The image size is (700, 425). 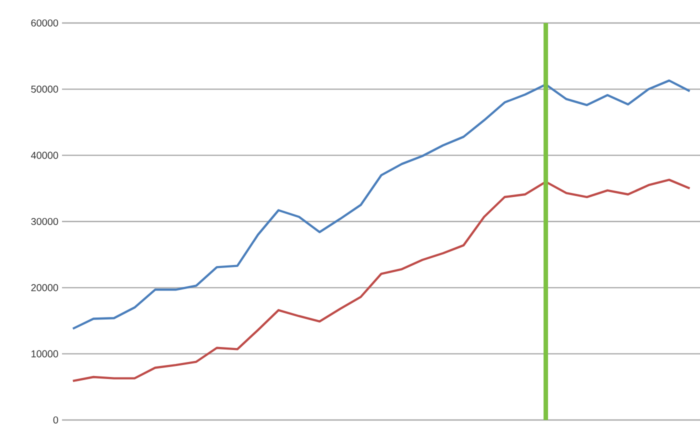 What do you see at coordinates (55, 420) in the screenshot?
I see `y-tick-label: 0` at bounding box center [55, 420].